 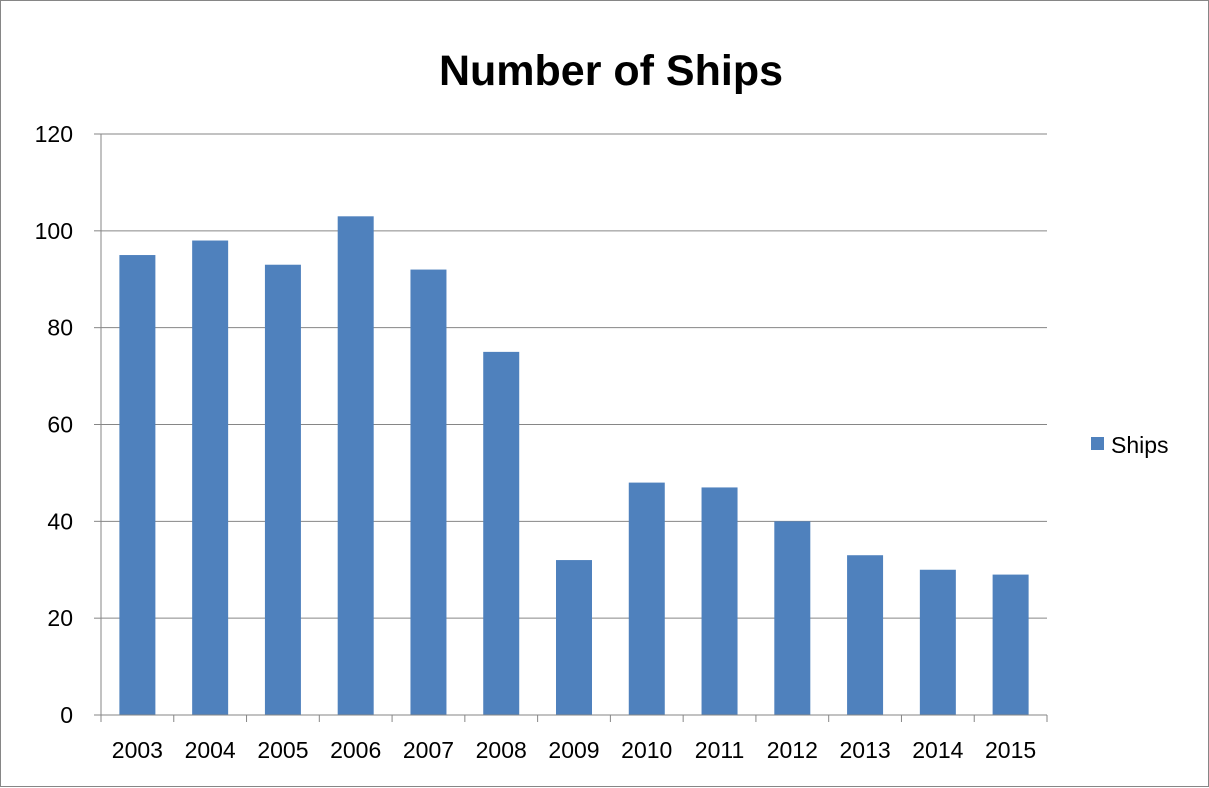 What do you see at coordinates (137, 750) in the screenshot?
I see `x-tick-label-2003: 2003` at bounding box center [137, 750].